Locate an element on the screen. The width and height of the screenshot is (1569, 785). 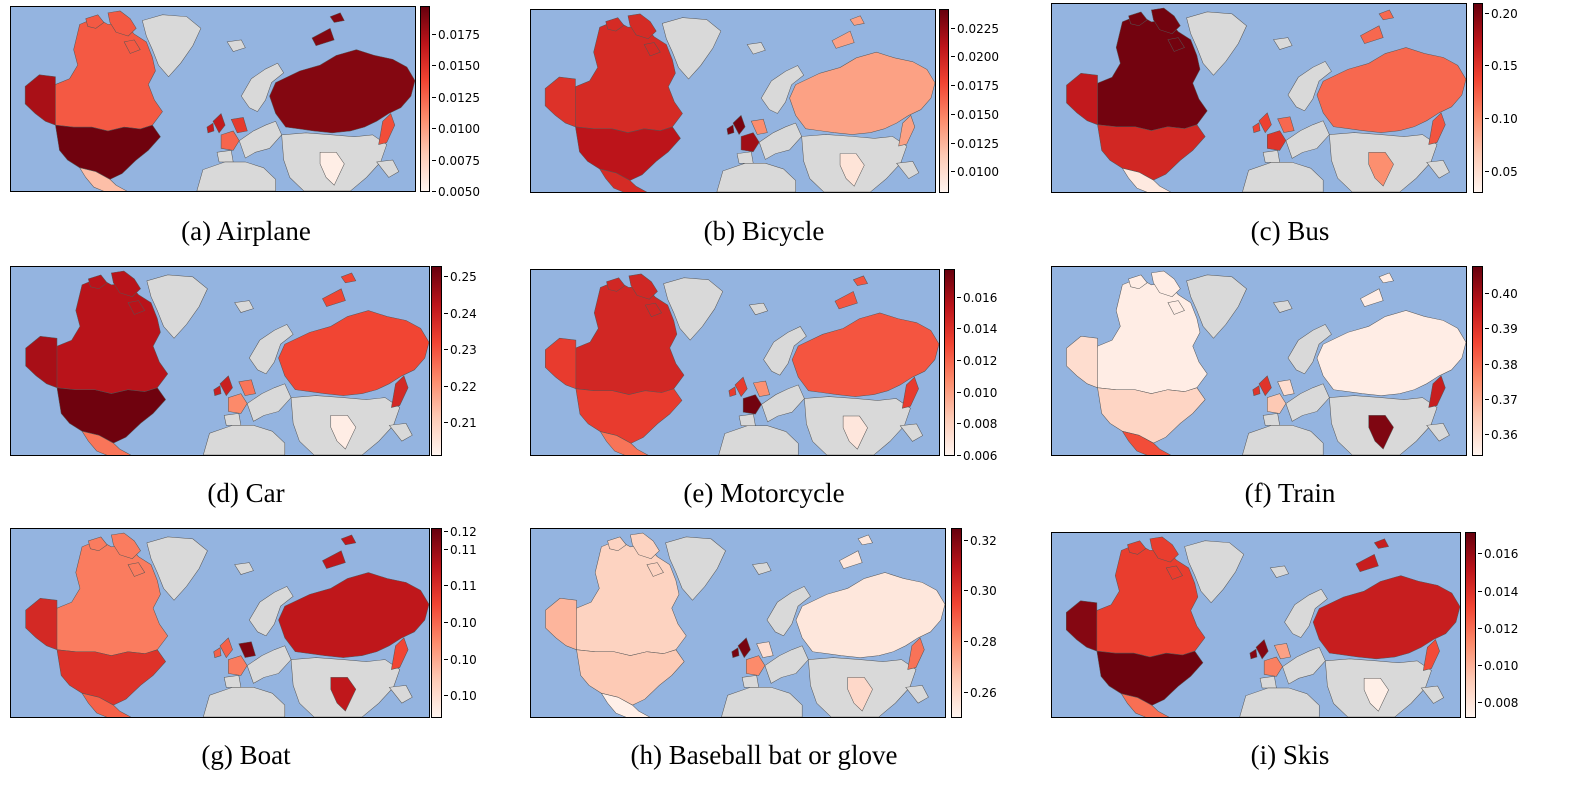
colorbar-tick-label: 0.12 is located at coordinates (460, 531).